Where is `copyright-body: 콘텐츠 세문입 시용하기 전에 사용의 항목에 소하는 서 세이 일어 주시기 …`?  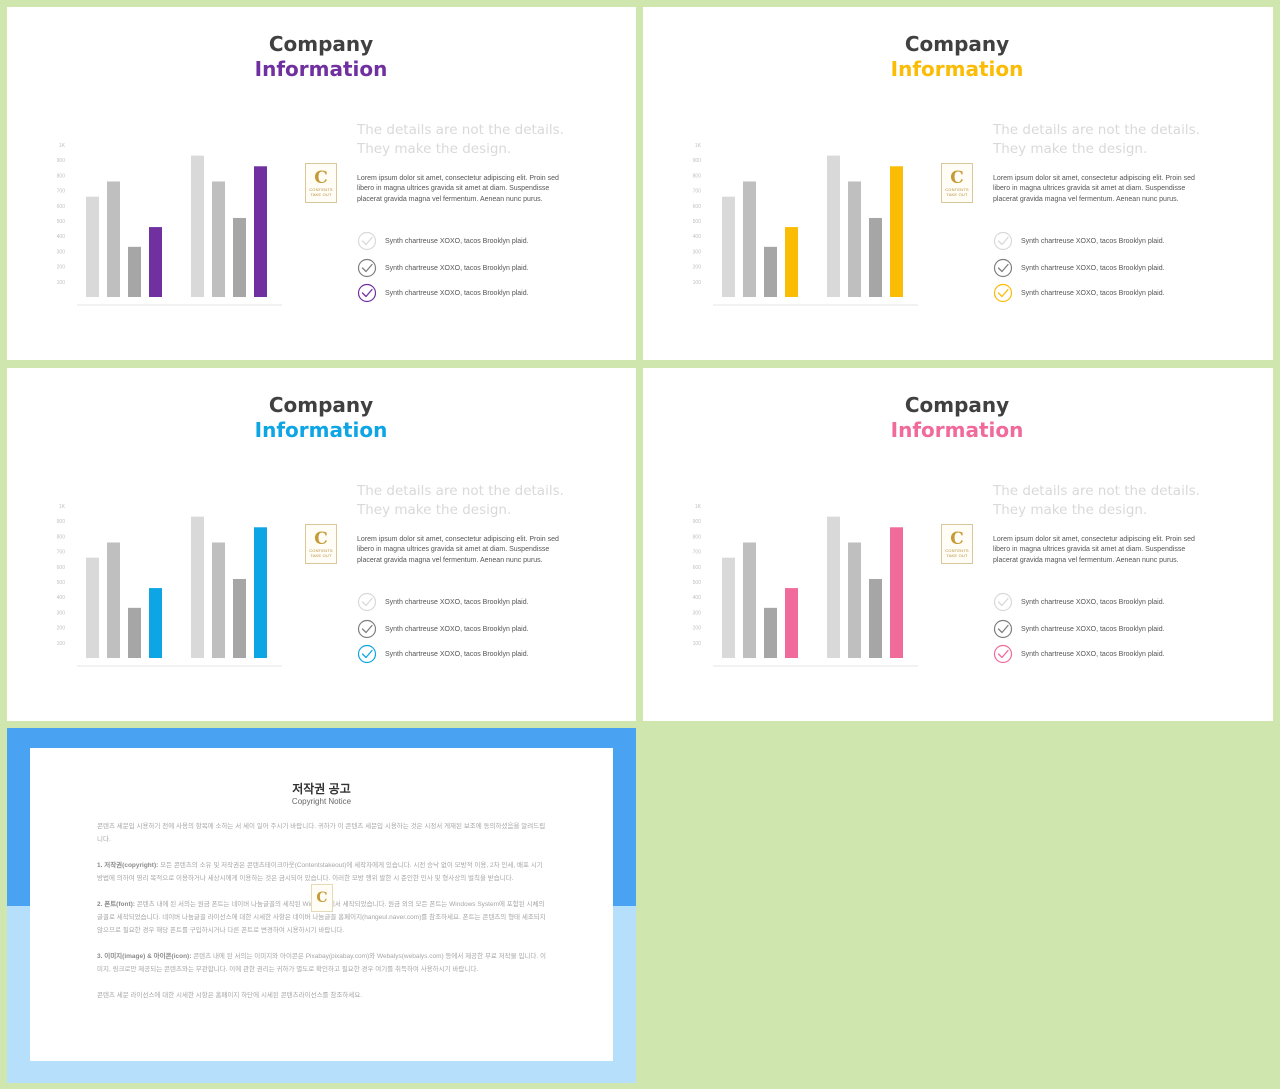 copyright-body: 콘텐츠 세문입 시용하기 전에 사용의 항목에 소하는 서 세이 일어 주시기 … is located at coordinates (323, 917).